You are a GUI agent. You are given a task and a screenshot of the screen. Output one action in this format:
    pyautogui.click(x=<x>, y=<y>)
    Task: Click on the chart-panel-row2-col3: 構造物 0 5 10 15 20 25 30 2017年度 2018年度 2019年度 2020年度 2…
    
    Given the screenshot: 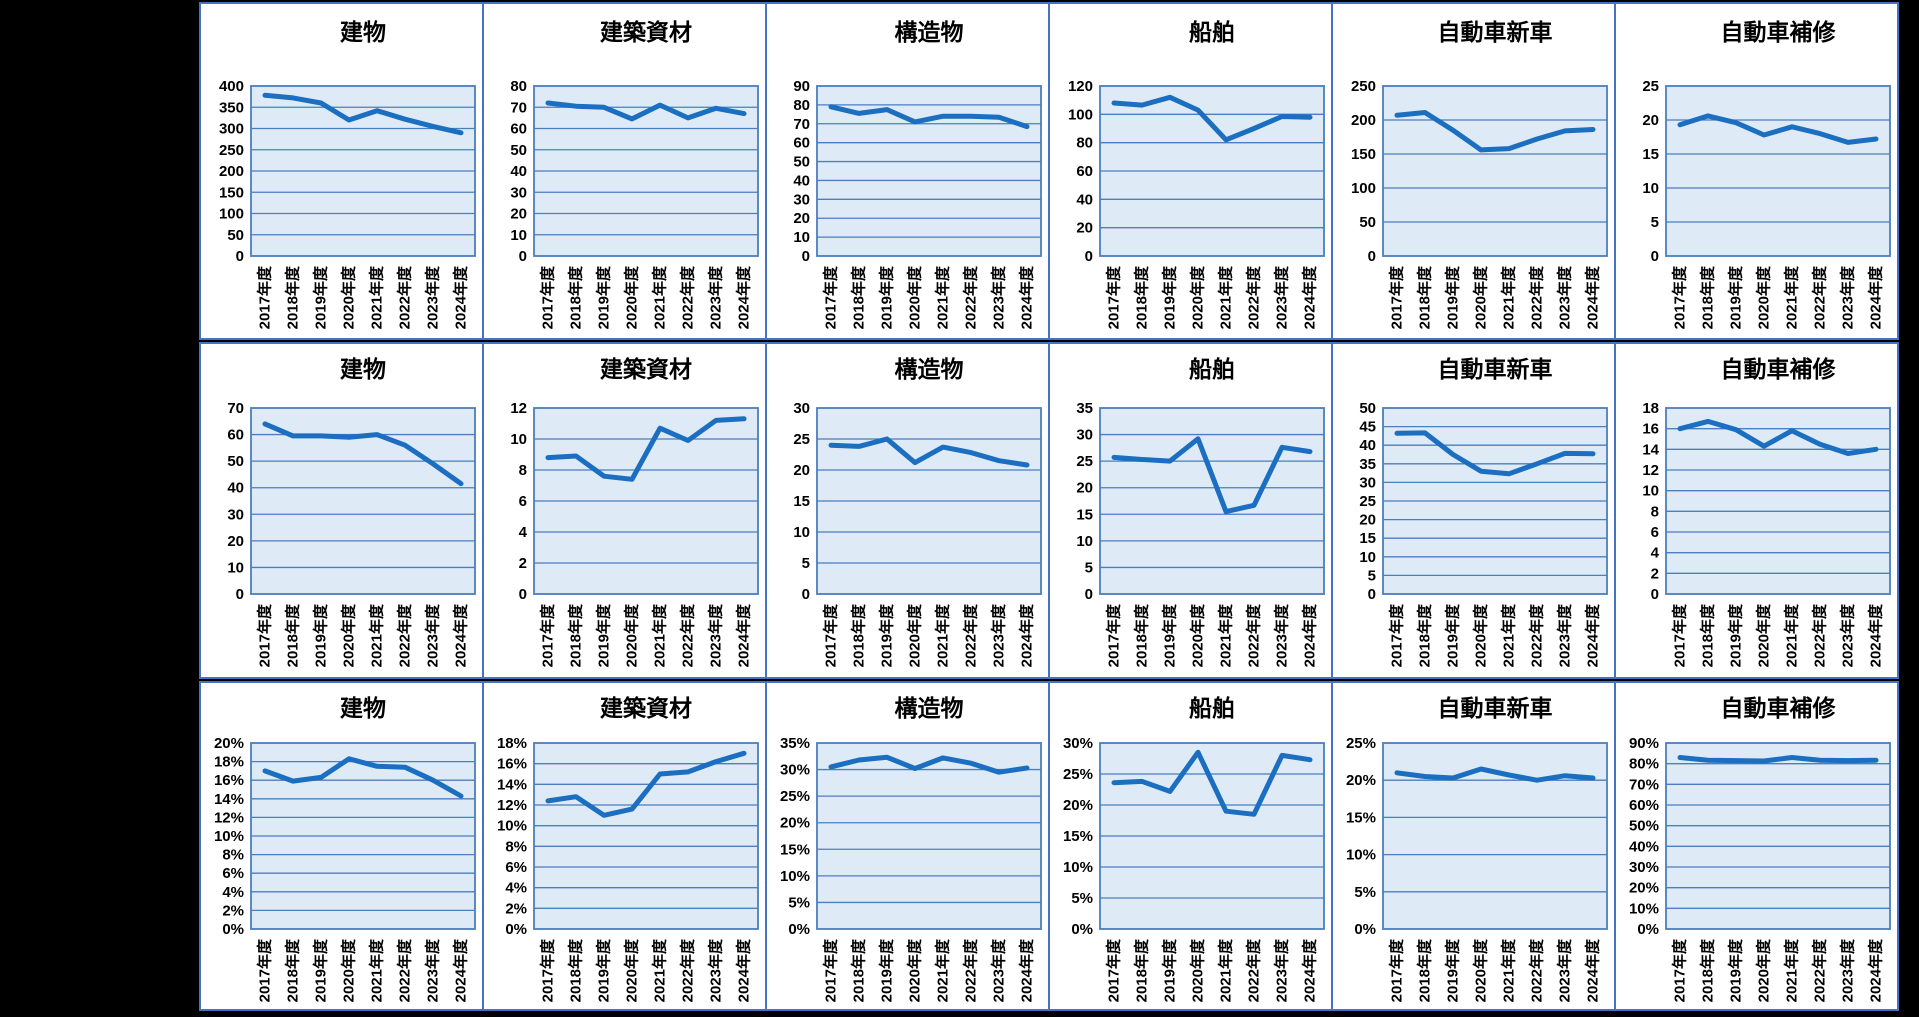 What is the action you would take?
    pyautogui.click(x=907, y=510)
    